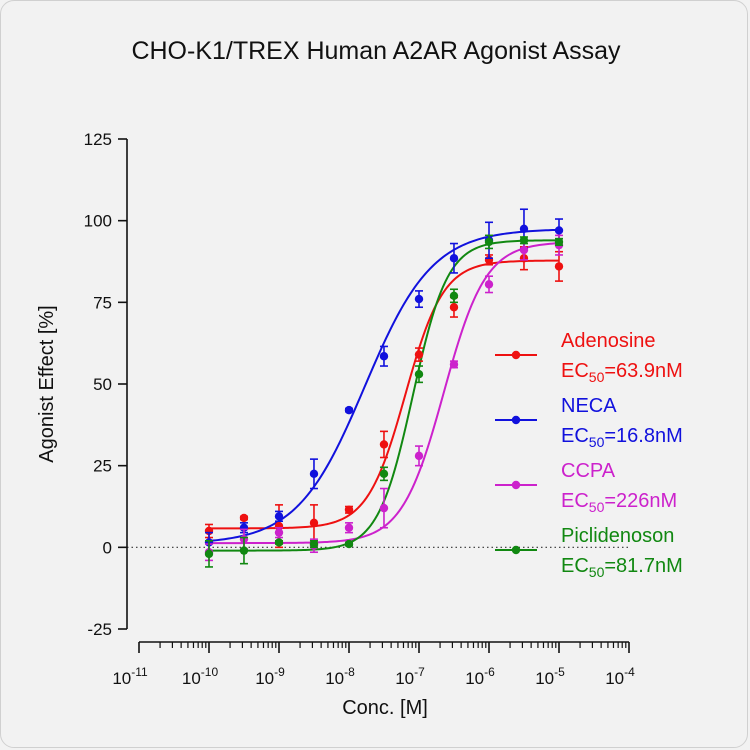  I want to click on chart-title: CHO-K1/TREX Human A2AR Agonist Assay, so click(376, 51).